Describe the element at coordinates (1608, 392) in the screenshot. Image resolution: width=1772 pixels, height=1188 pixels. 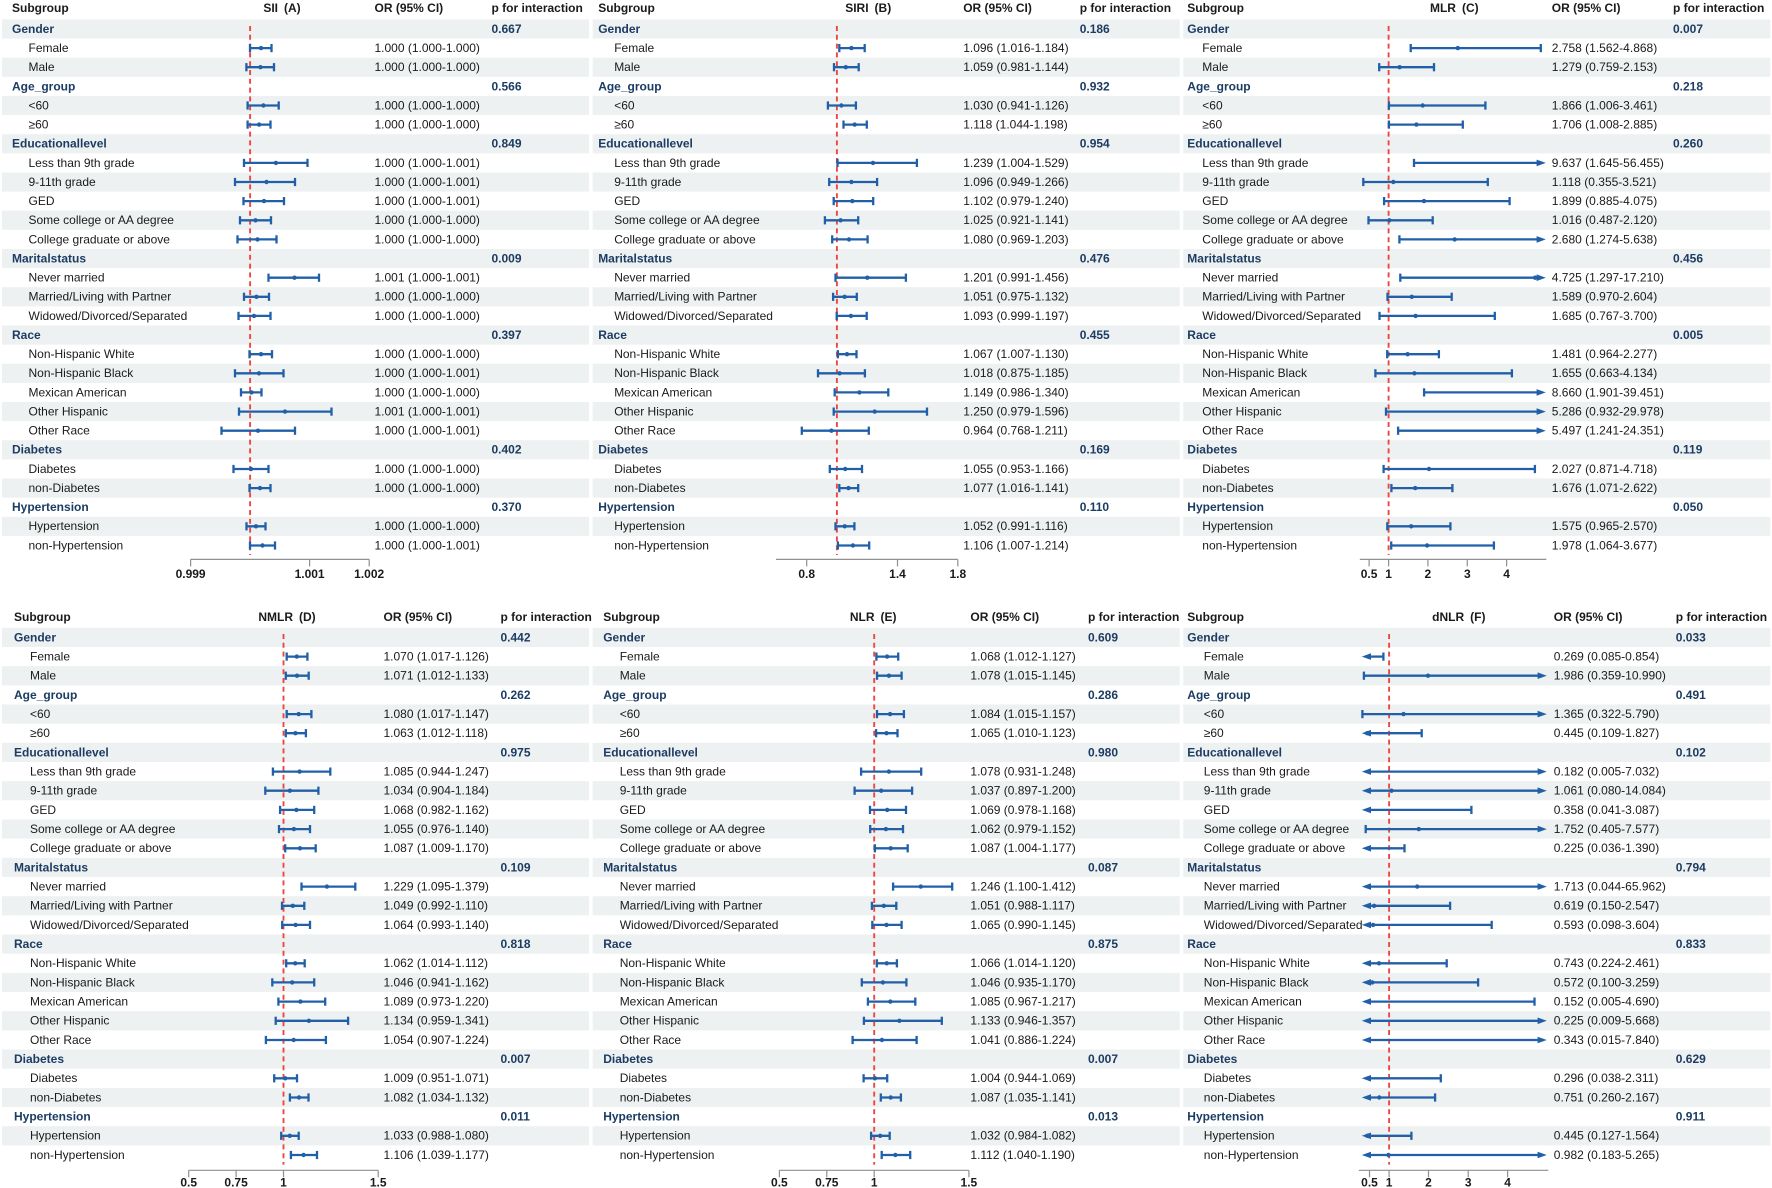
I see `svg-text: 8.660 (1.901-39.451)` at that location.